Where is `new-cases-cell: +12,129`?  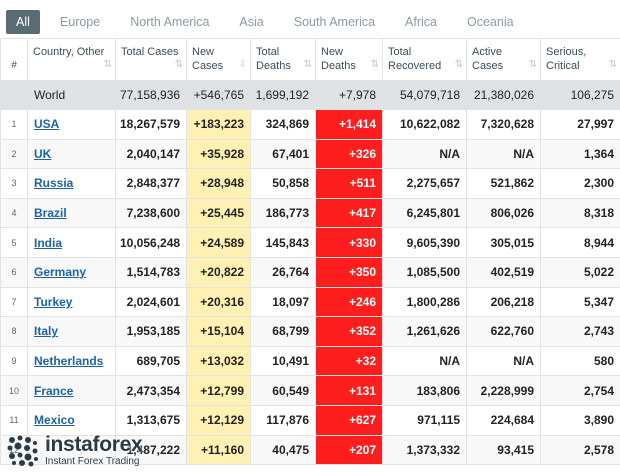
new-cases-cell: +12,129 is located at coordinates (218, 420).